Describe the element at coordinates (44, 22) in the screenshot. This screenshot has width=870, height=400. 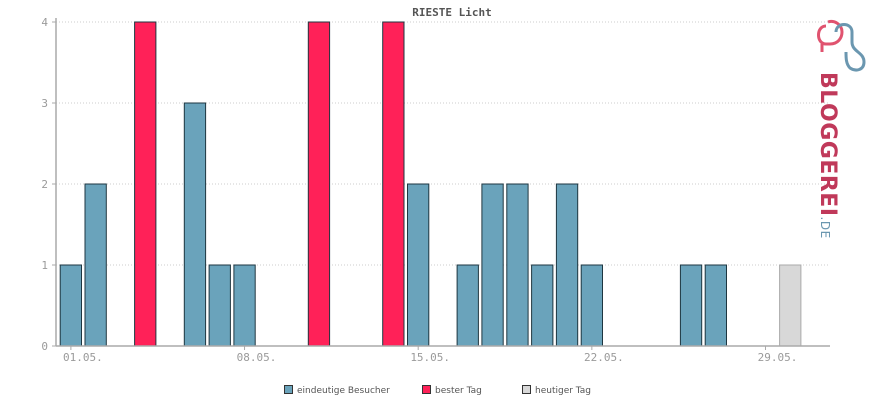
I see `y-tick-label: 4` at that location.